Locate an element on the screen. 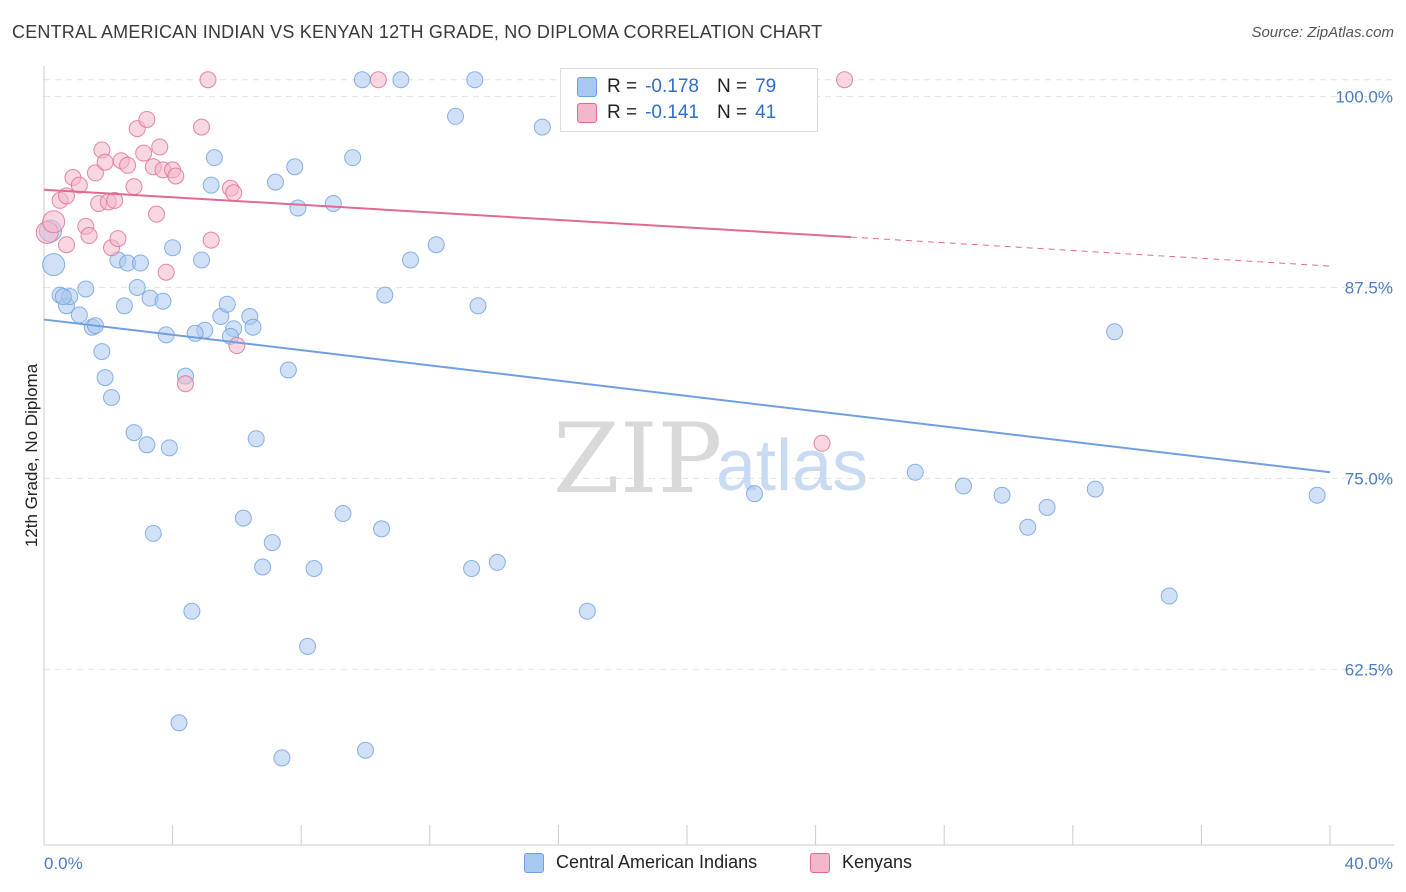  trend-line-kenyans is located at coordinates (447, 213).